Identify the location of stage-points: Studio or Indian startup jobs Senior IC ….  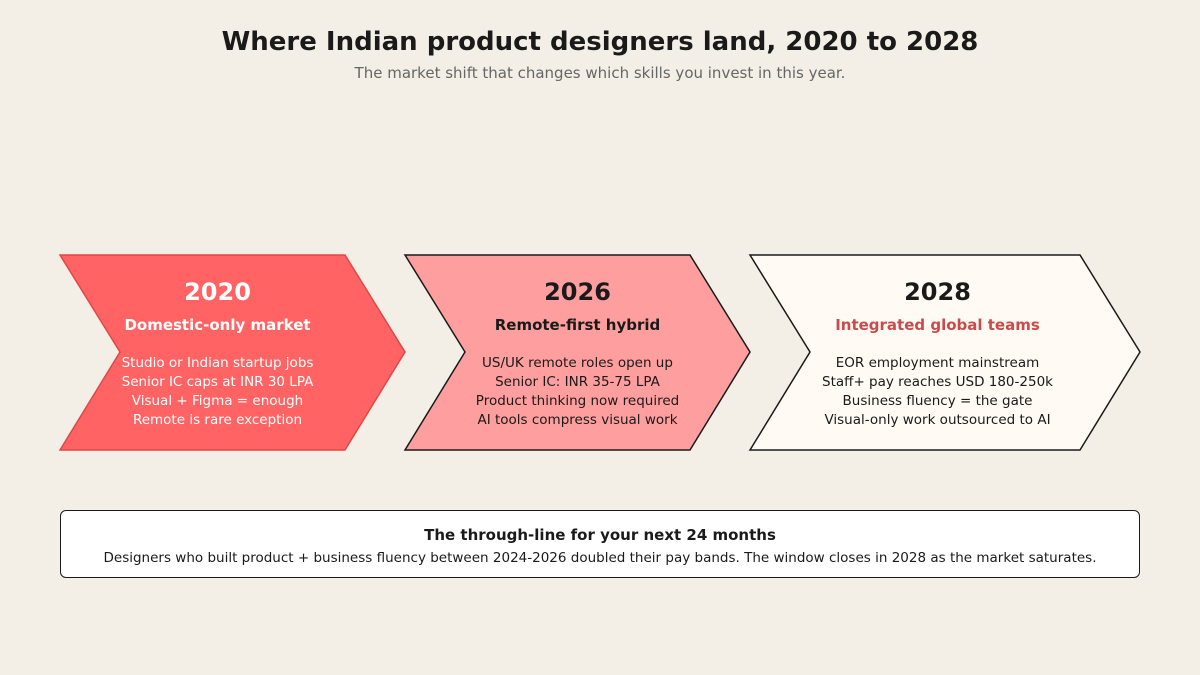
(217, 392).